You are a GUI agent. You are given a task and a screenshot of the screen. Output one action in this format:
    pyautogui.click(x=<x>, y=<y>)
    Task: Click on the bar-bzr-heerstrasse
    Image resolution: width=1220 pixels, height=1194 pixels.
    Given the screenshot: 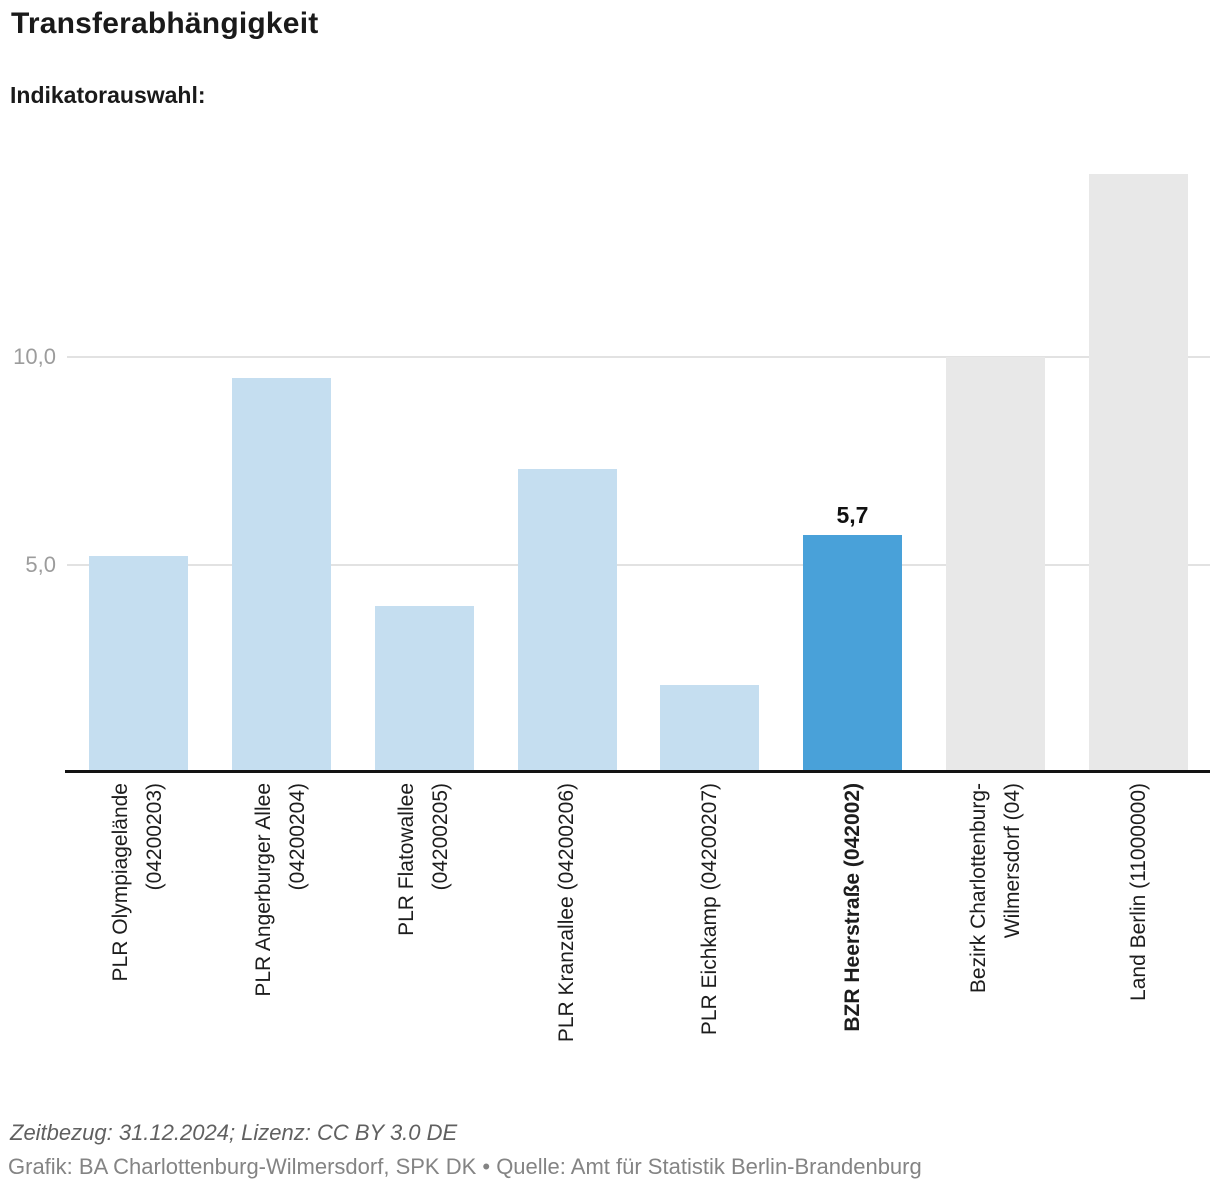 What is the action you would take?
    pyautogui.click(x=852, y=653)
    